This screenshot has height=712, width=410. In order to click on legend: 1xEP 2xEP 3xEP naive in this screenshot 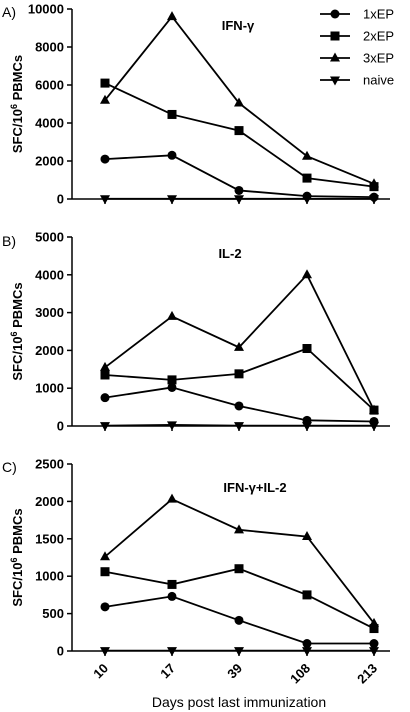, I will do `click(357, 47)`.